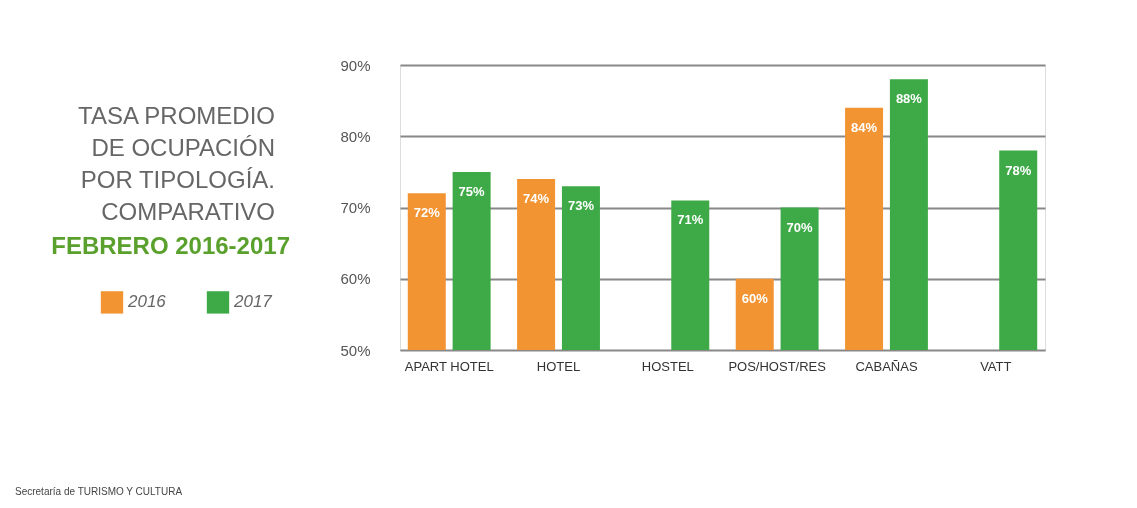 This screenshot has width=1137, height=508. I want to click on x-tick-label: HOTEL, so click(558, 366).